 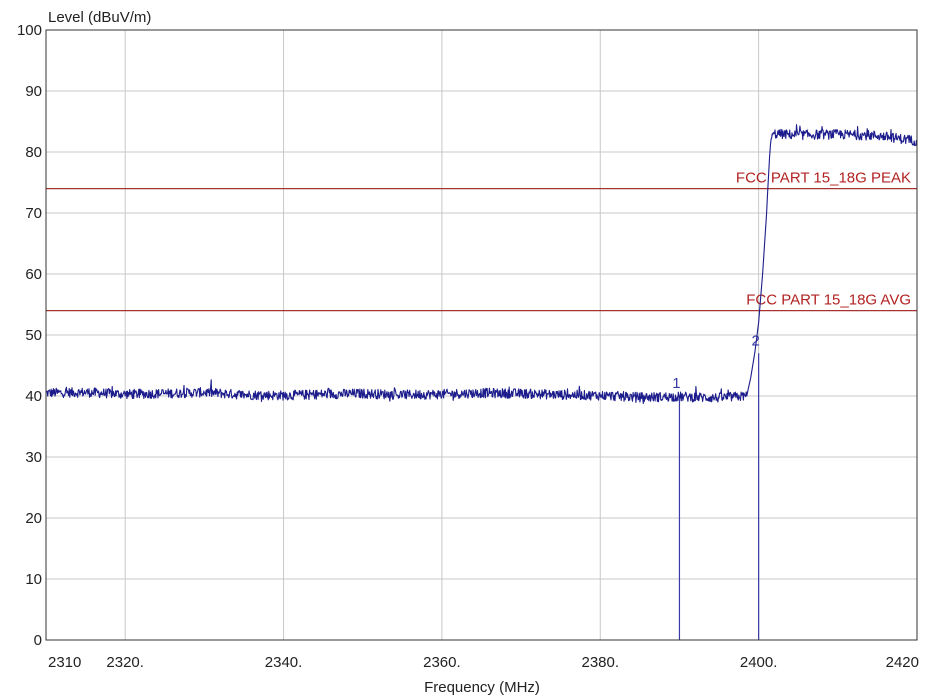 What do you see at coordinates (284, 662) in the screenshot?
I see `x-tick-label-2340: 2340.` at bounding box center [284, 662].